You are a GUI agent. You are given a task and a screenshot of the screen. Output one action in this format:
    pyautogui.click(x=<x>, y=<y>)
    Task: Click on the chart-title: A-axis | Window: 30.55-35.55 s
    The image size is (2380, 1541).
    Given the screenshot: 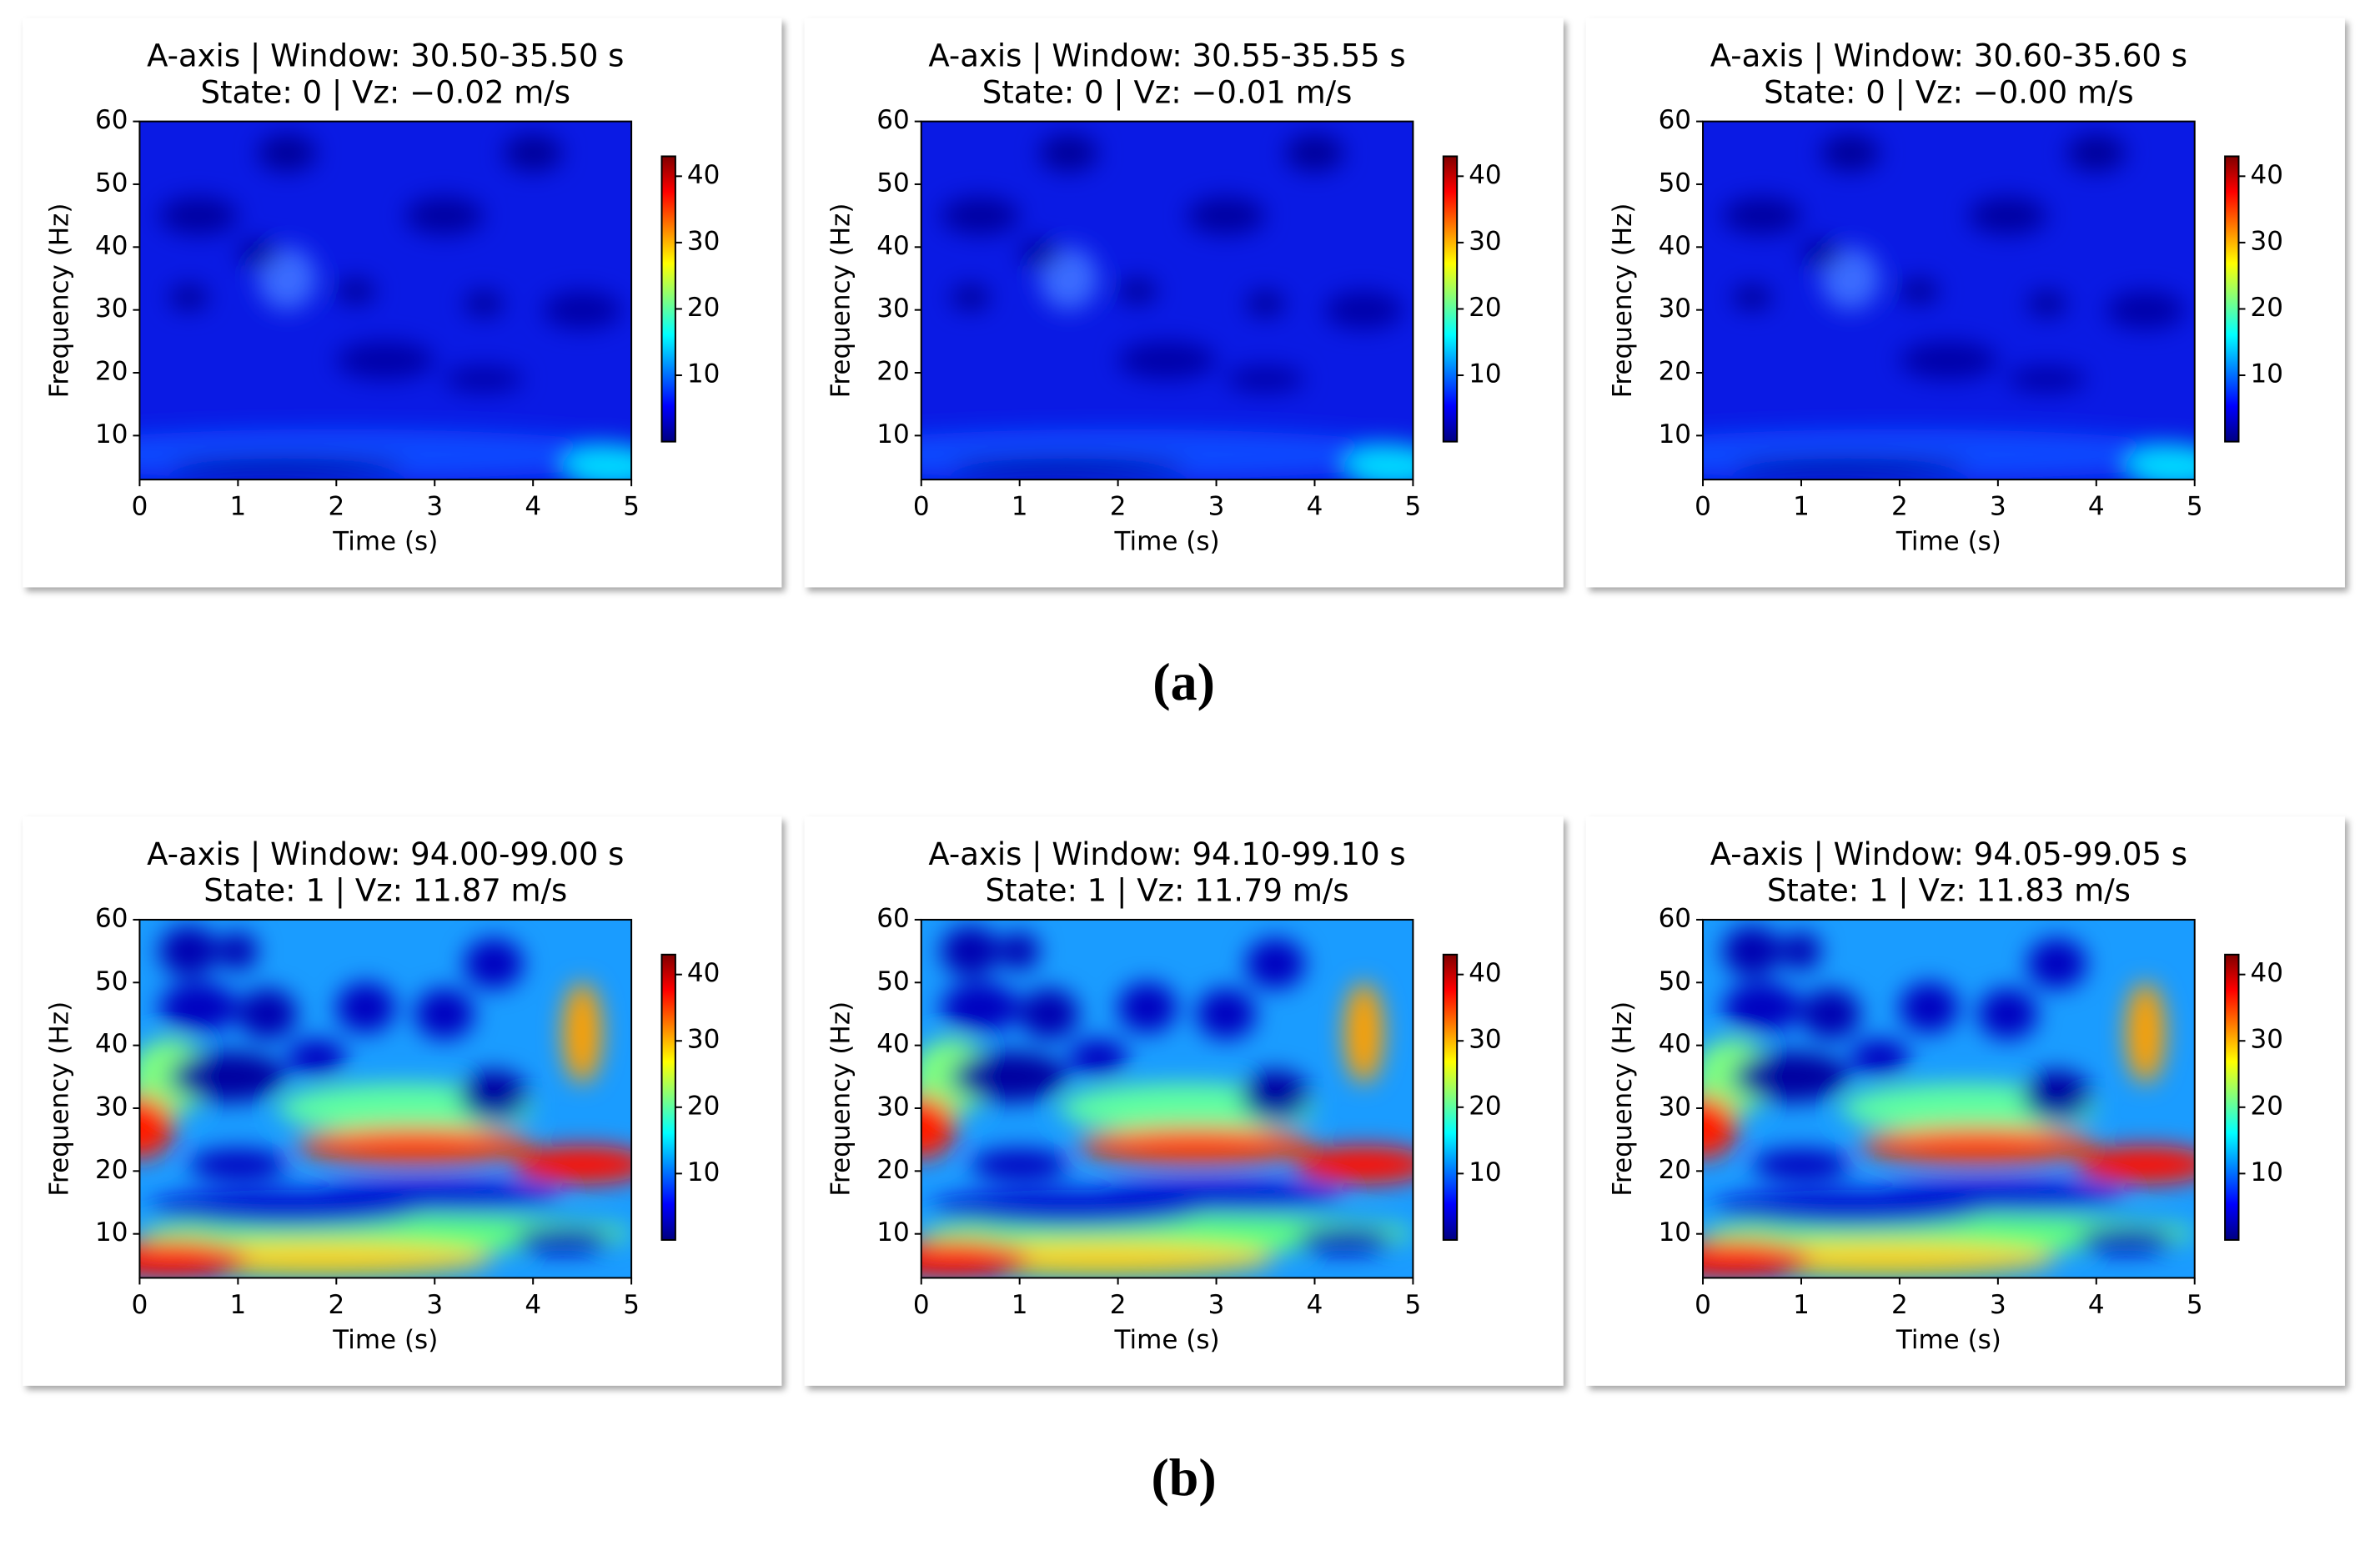 What is the action you would take?
    pyautogui.click(x=1166, y=56)
    